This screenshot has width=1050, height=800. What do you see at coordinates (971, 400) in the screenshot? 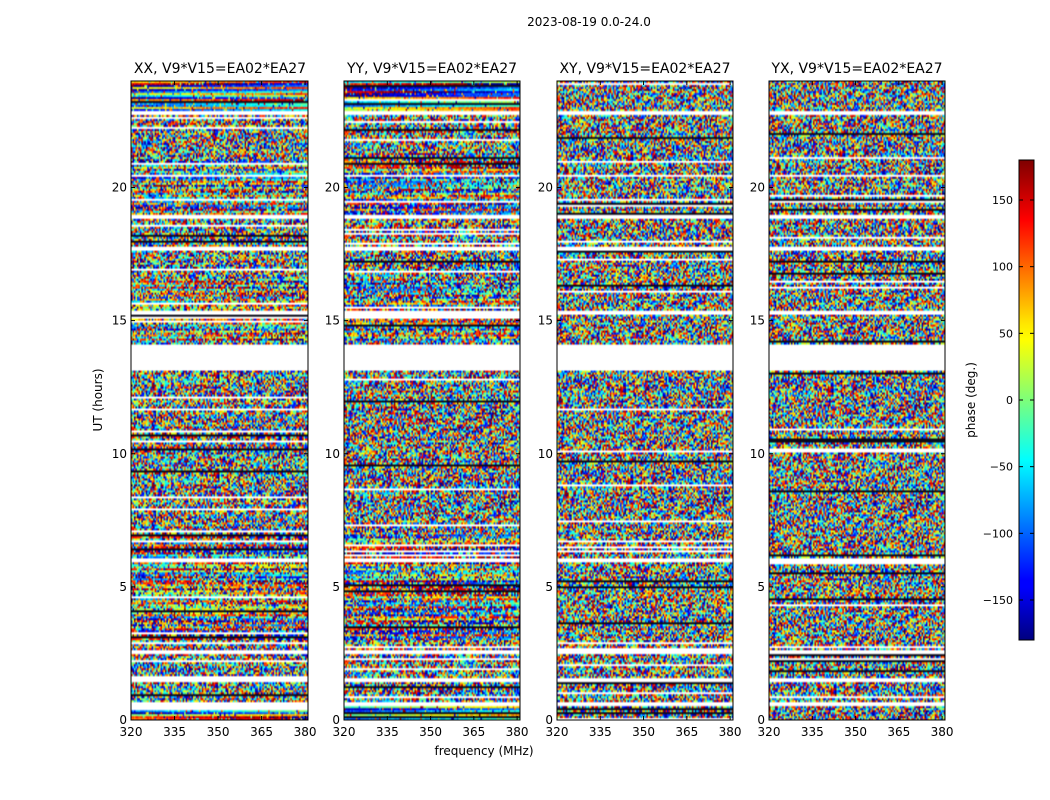
I see `colorbar-label: phase (deg.)` at bounding box center [971, 400].